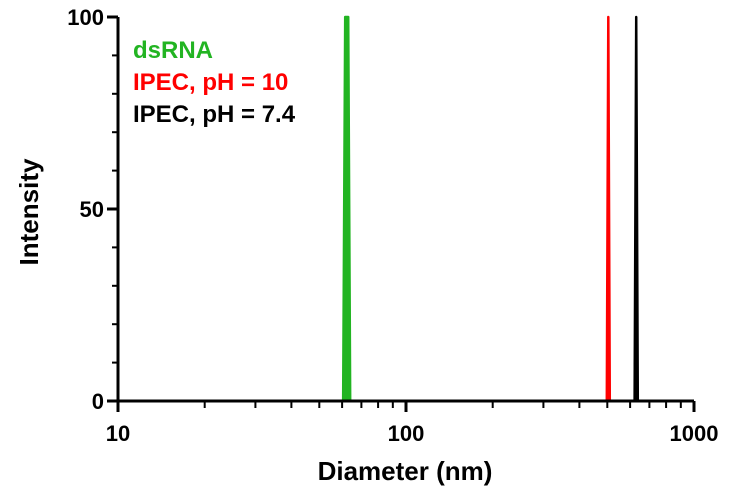  Describe the element at coordinates (98, 401) in the screenshot. I see `y-tick-label: 0` at that location.